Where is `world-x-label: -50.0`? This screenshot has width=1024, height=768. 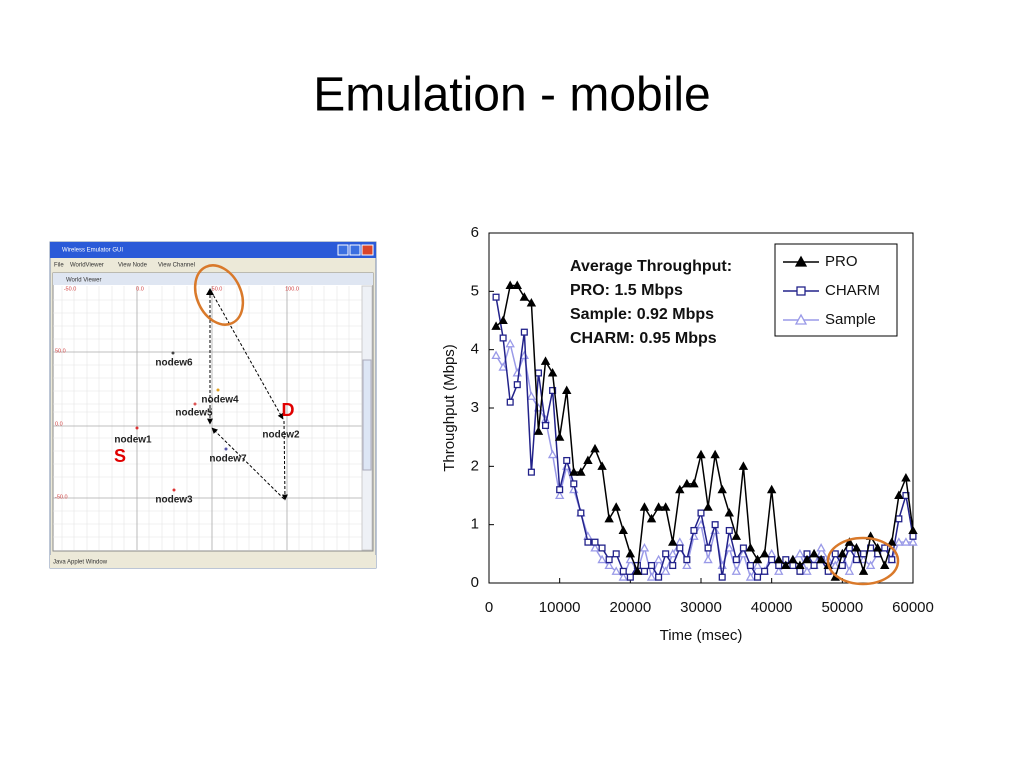
world-x-label: -50.0 is located at coordinates (70, 289).